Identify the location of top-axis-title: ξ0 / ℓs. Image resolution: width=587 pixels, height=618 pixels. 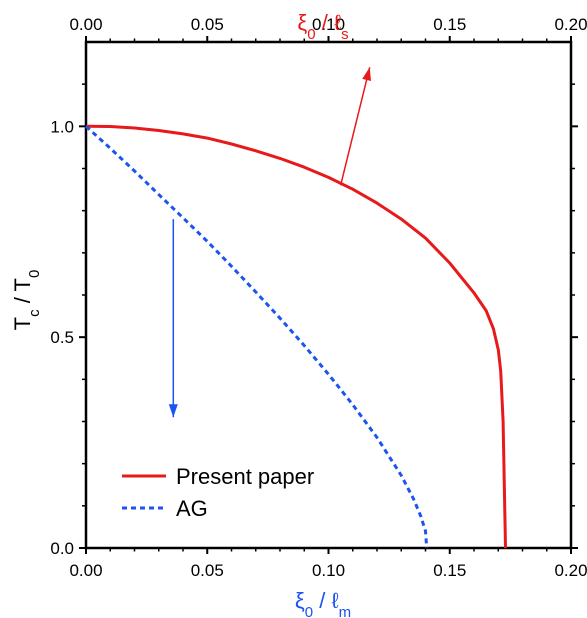
(322, 26).